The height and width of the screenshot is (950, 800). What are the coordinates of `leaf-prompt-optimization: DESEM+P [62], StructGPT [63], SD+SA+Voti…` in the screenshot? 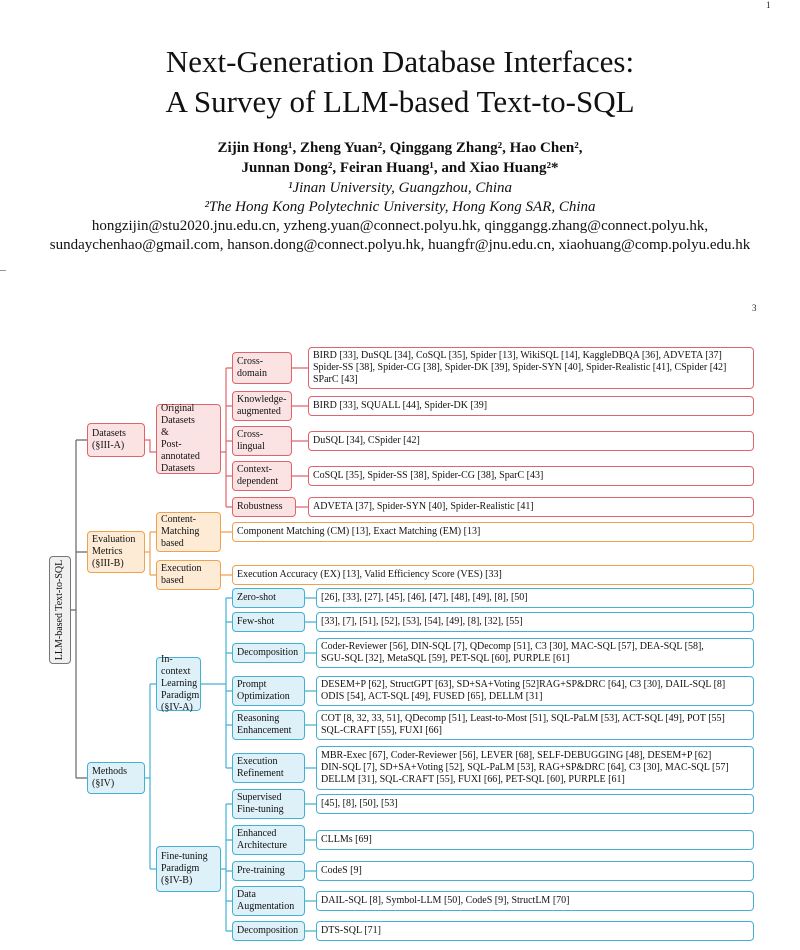 It's located at (535, 691).